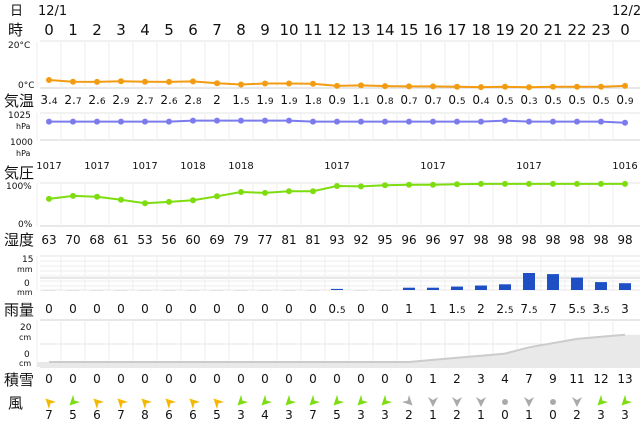 The image size is (640, 428). I want to click on snow-value-label: 1, so click(433, 379).